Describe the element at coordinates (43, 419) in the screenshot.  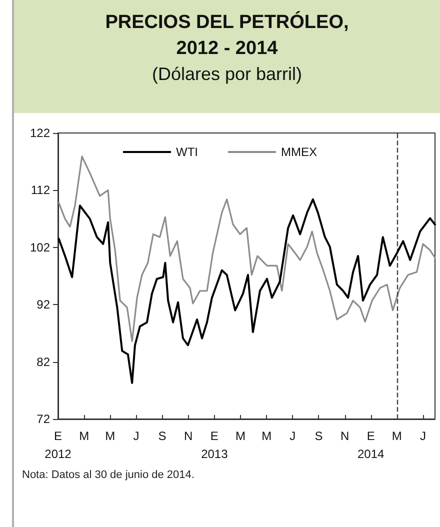
I see `y-tick-label: 72` at that location.